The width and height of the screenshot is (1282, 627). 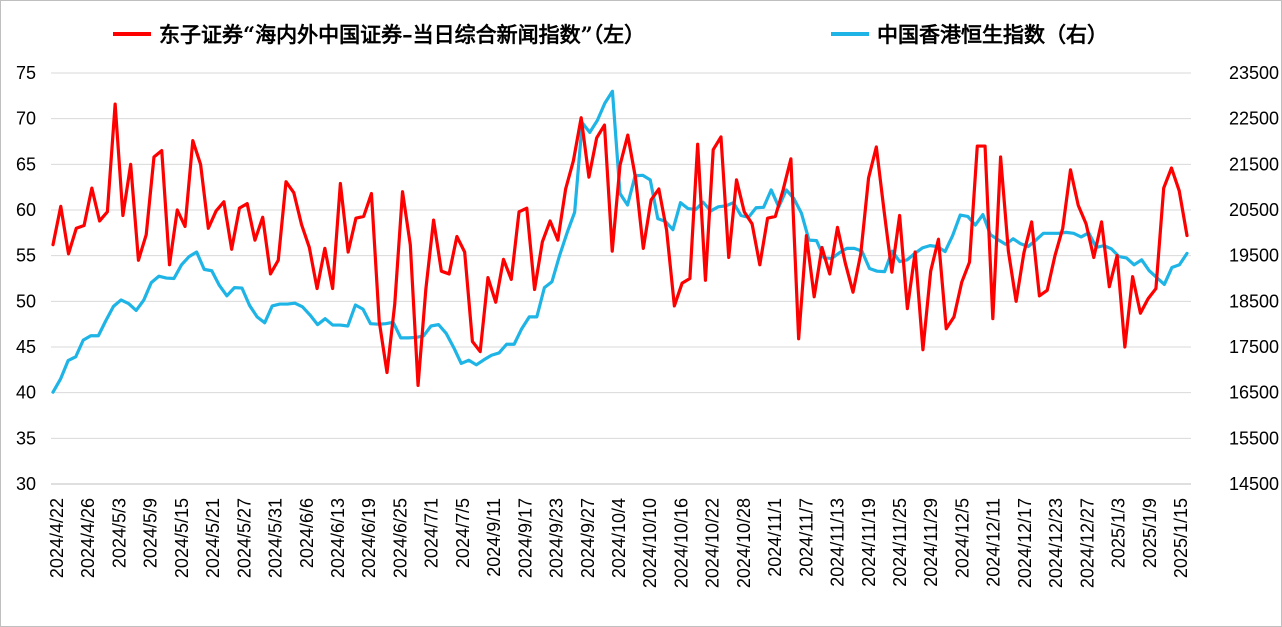 I want to click on left-axis-ticks: 30 35 40 45 50 55 60 65 70 75, so click(x=26, y=278).